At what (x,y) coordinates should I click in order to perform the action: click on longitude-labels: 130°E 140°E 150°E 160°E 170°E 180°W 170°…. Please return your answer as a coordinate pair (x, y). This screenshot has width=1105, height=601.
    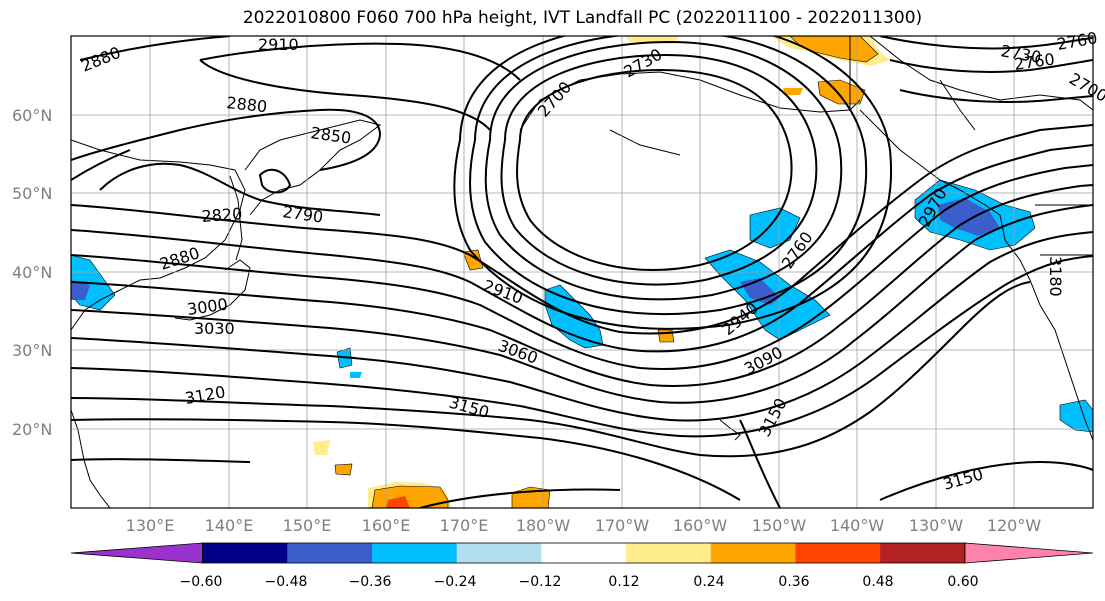
    Looking at the image, I should click on (584, 525).